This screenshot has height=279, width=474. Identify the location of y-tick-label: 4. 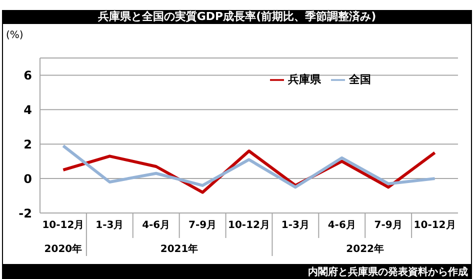
(28, 109).